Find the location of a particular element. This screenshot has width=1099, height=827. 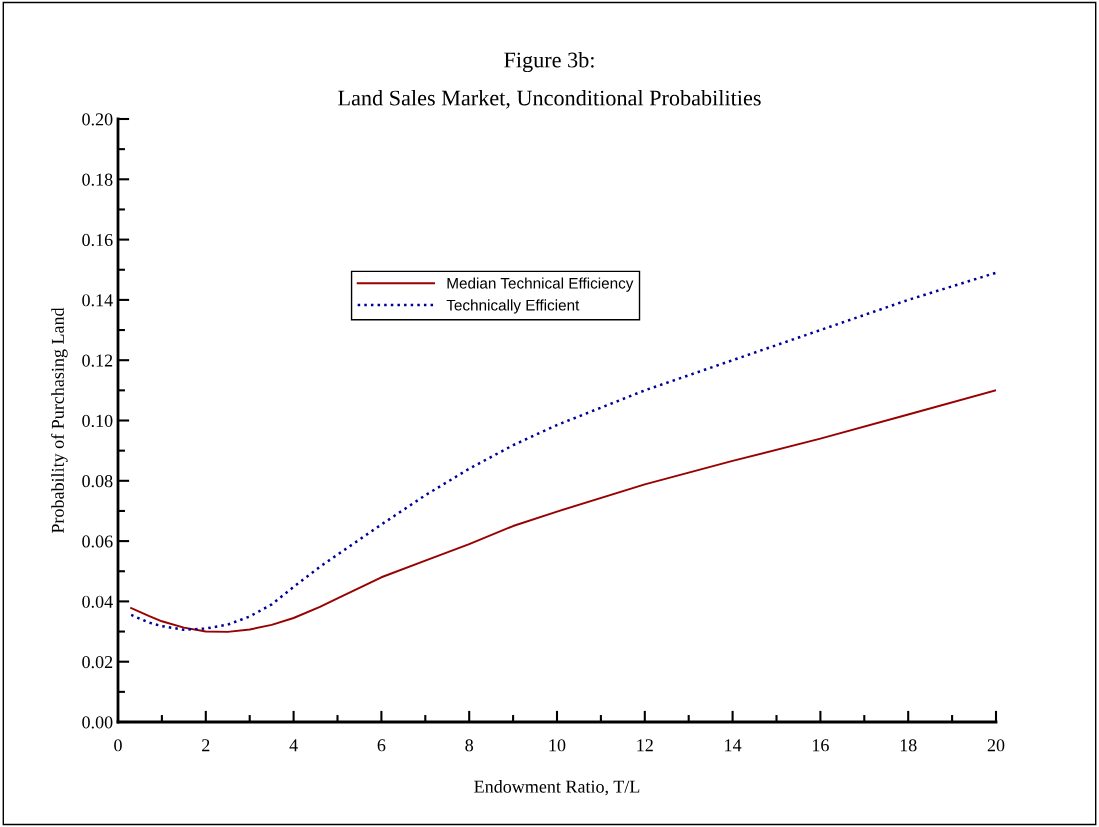

y-tick-label: 0.08 is located at coordinates (97, 481).